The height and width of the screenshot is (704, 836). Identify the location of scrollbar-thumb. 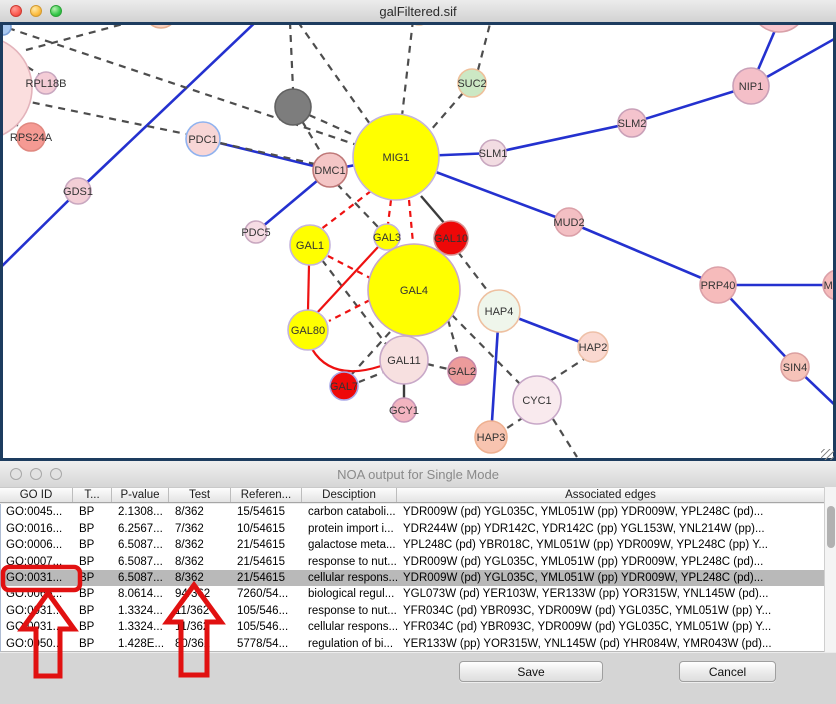
(830, 527).